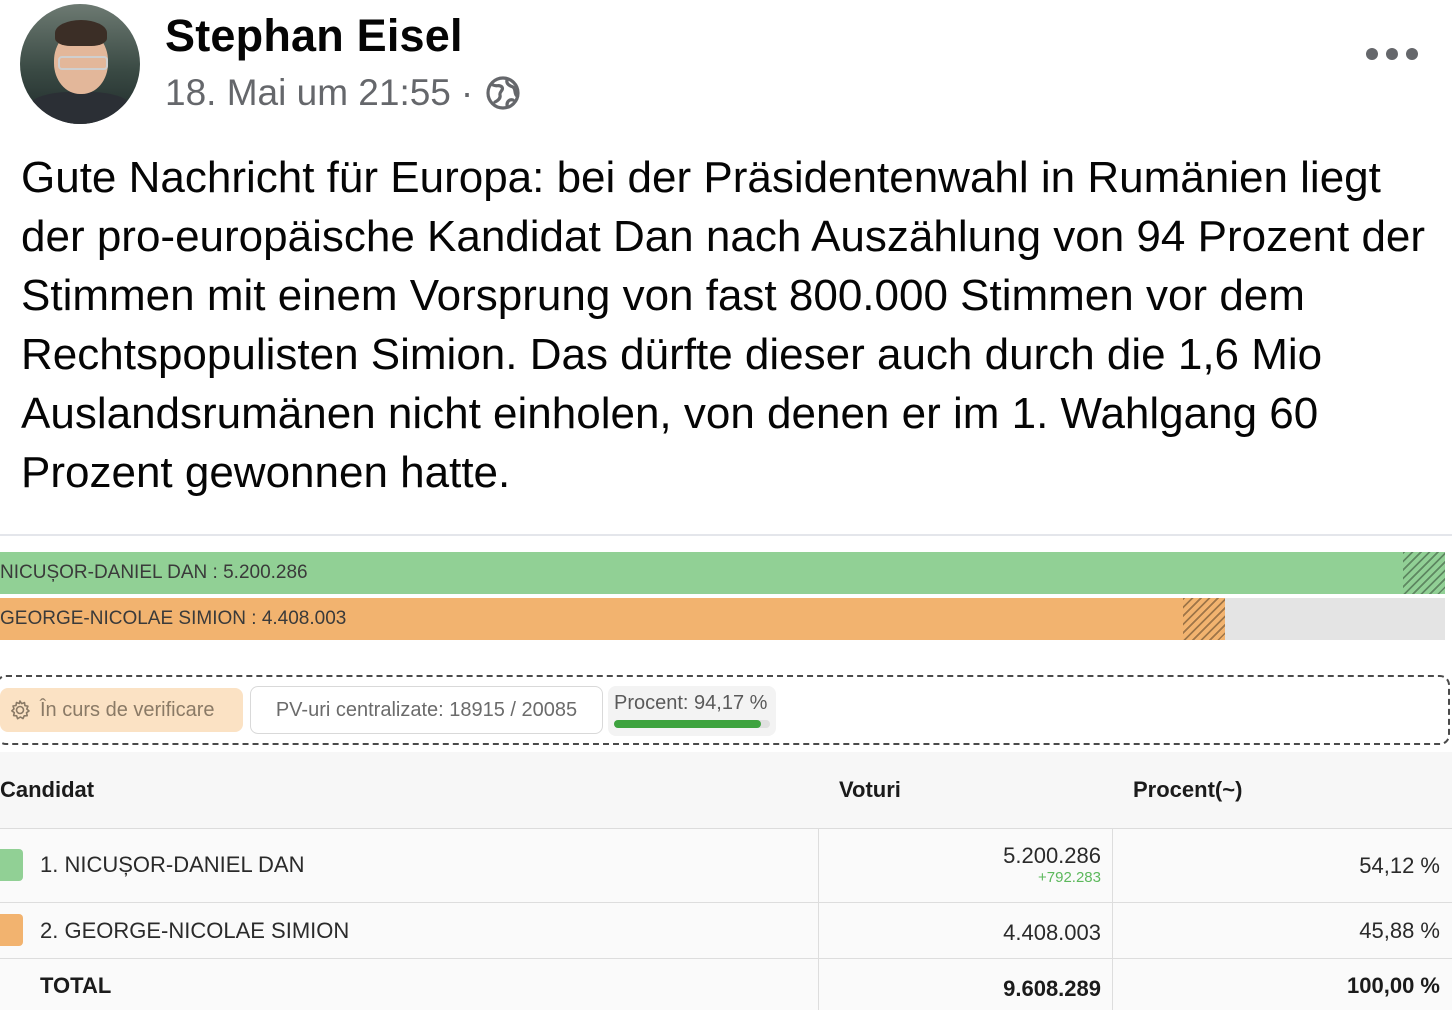  I want to click on post-timestamp: 18. Mai um 21:55, so click(308, 92).